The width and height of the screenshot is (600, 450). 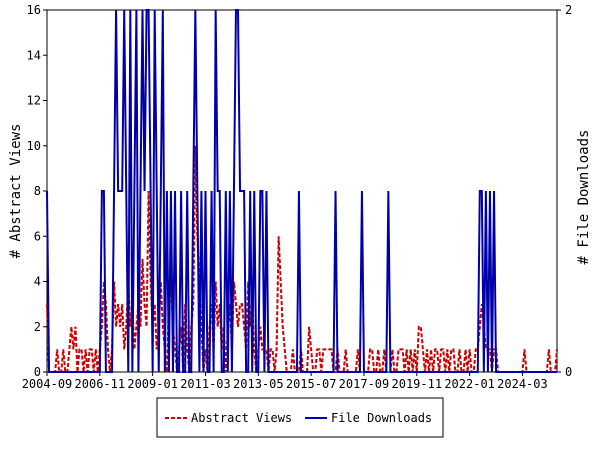 What do you see at coordinates (568, 372) in the screenshot?
I see `y2-tick-label: 0` at bounding box center [568, 372].